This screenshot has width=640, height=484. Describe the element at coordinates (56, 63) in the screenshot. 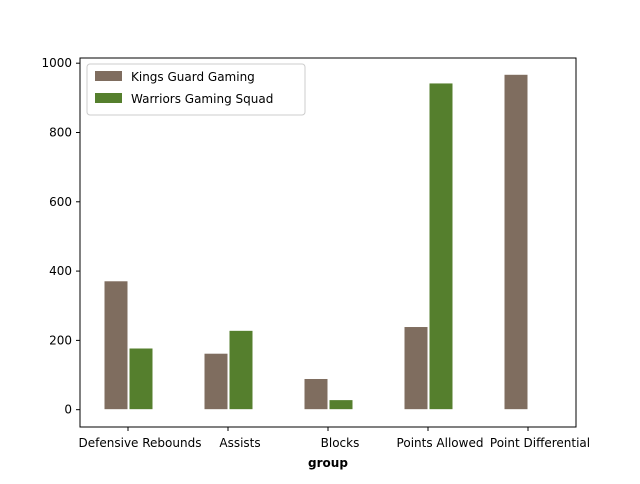

I see `y-tick-label: 1000` at that location.